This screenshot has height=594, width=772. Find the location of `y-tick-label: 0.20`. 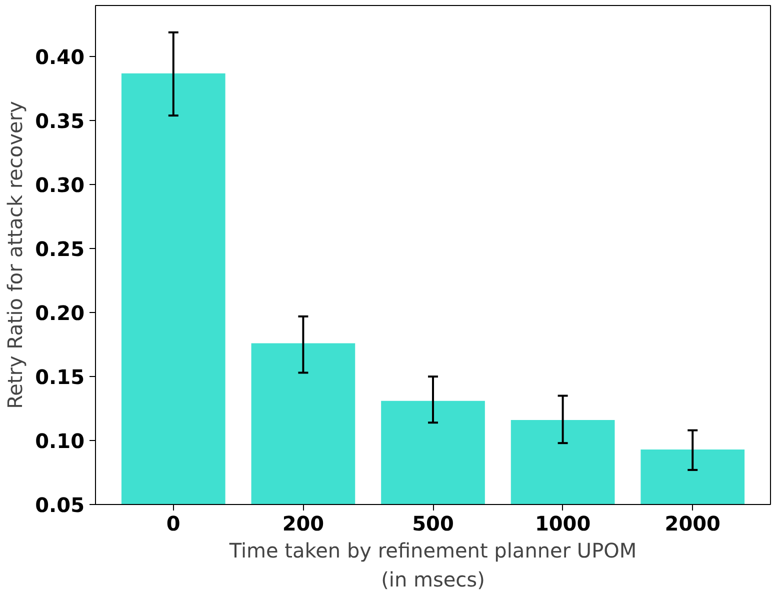

y-tick-label: 0.20 is located at coordinates (60, 313).